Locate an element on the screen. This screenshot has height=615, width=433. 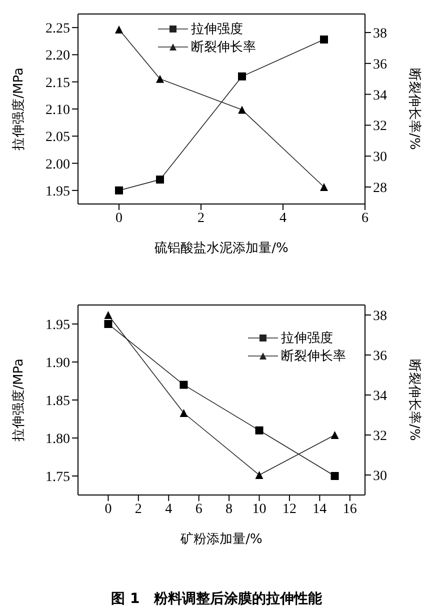
y-tick-label: 2.05 is located at coordinates (58, 138).